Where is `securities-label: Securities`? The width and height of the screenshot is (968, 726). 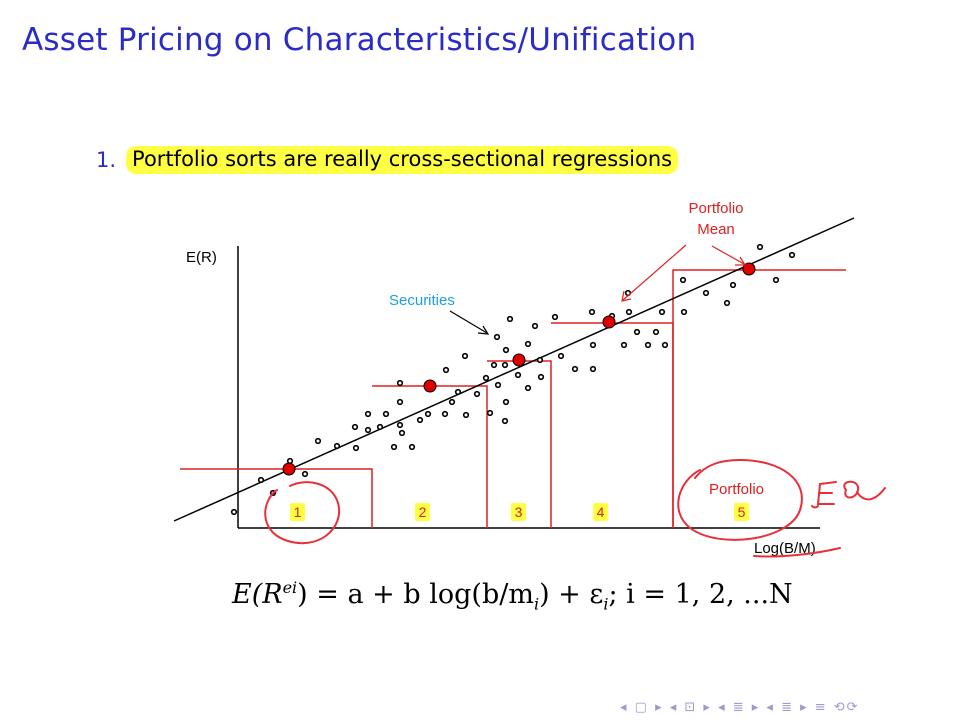
securities-label: Securities is located at coordinates (422, 300).